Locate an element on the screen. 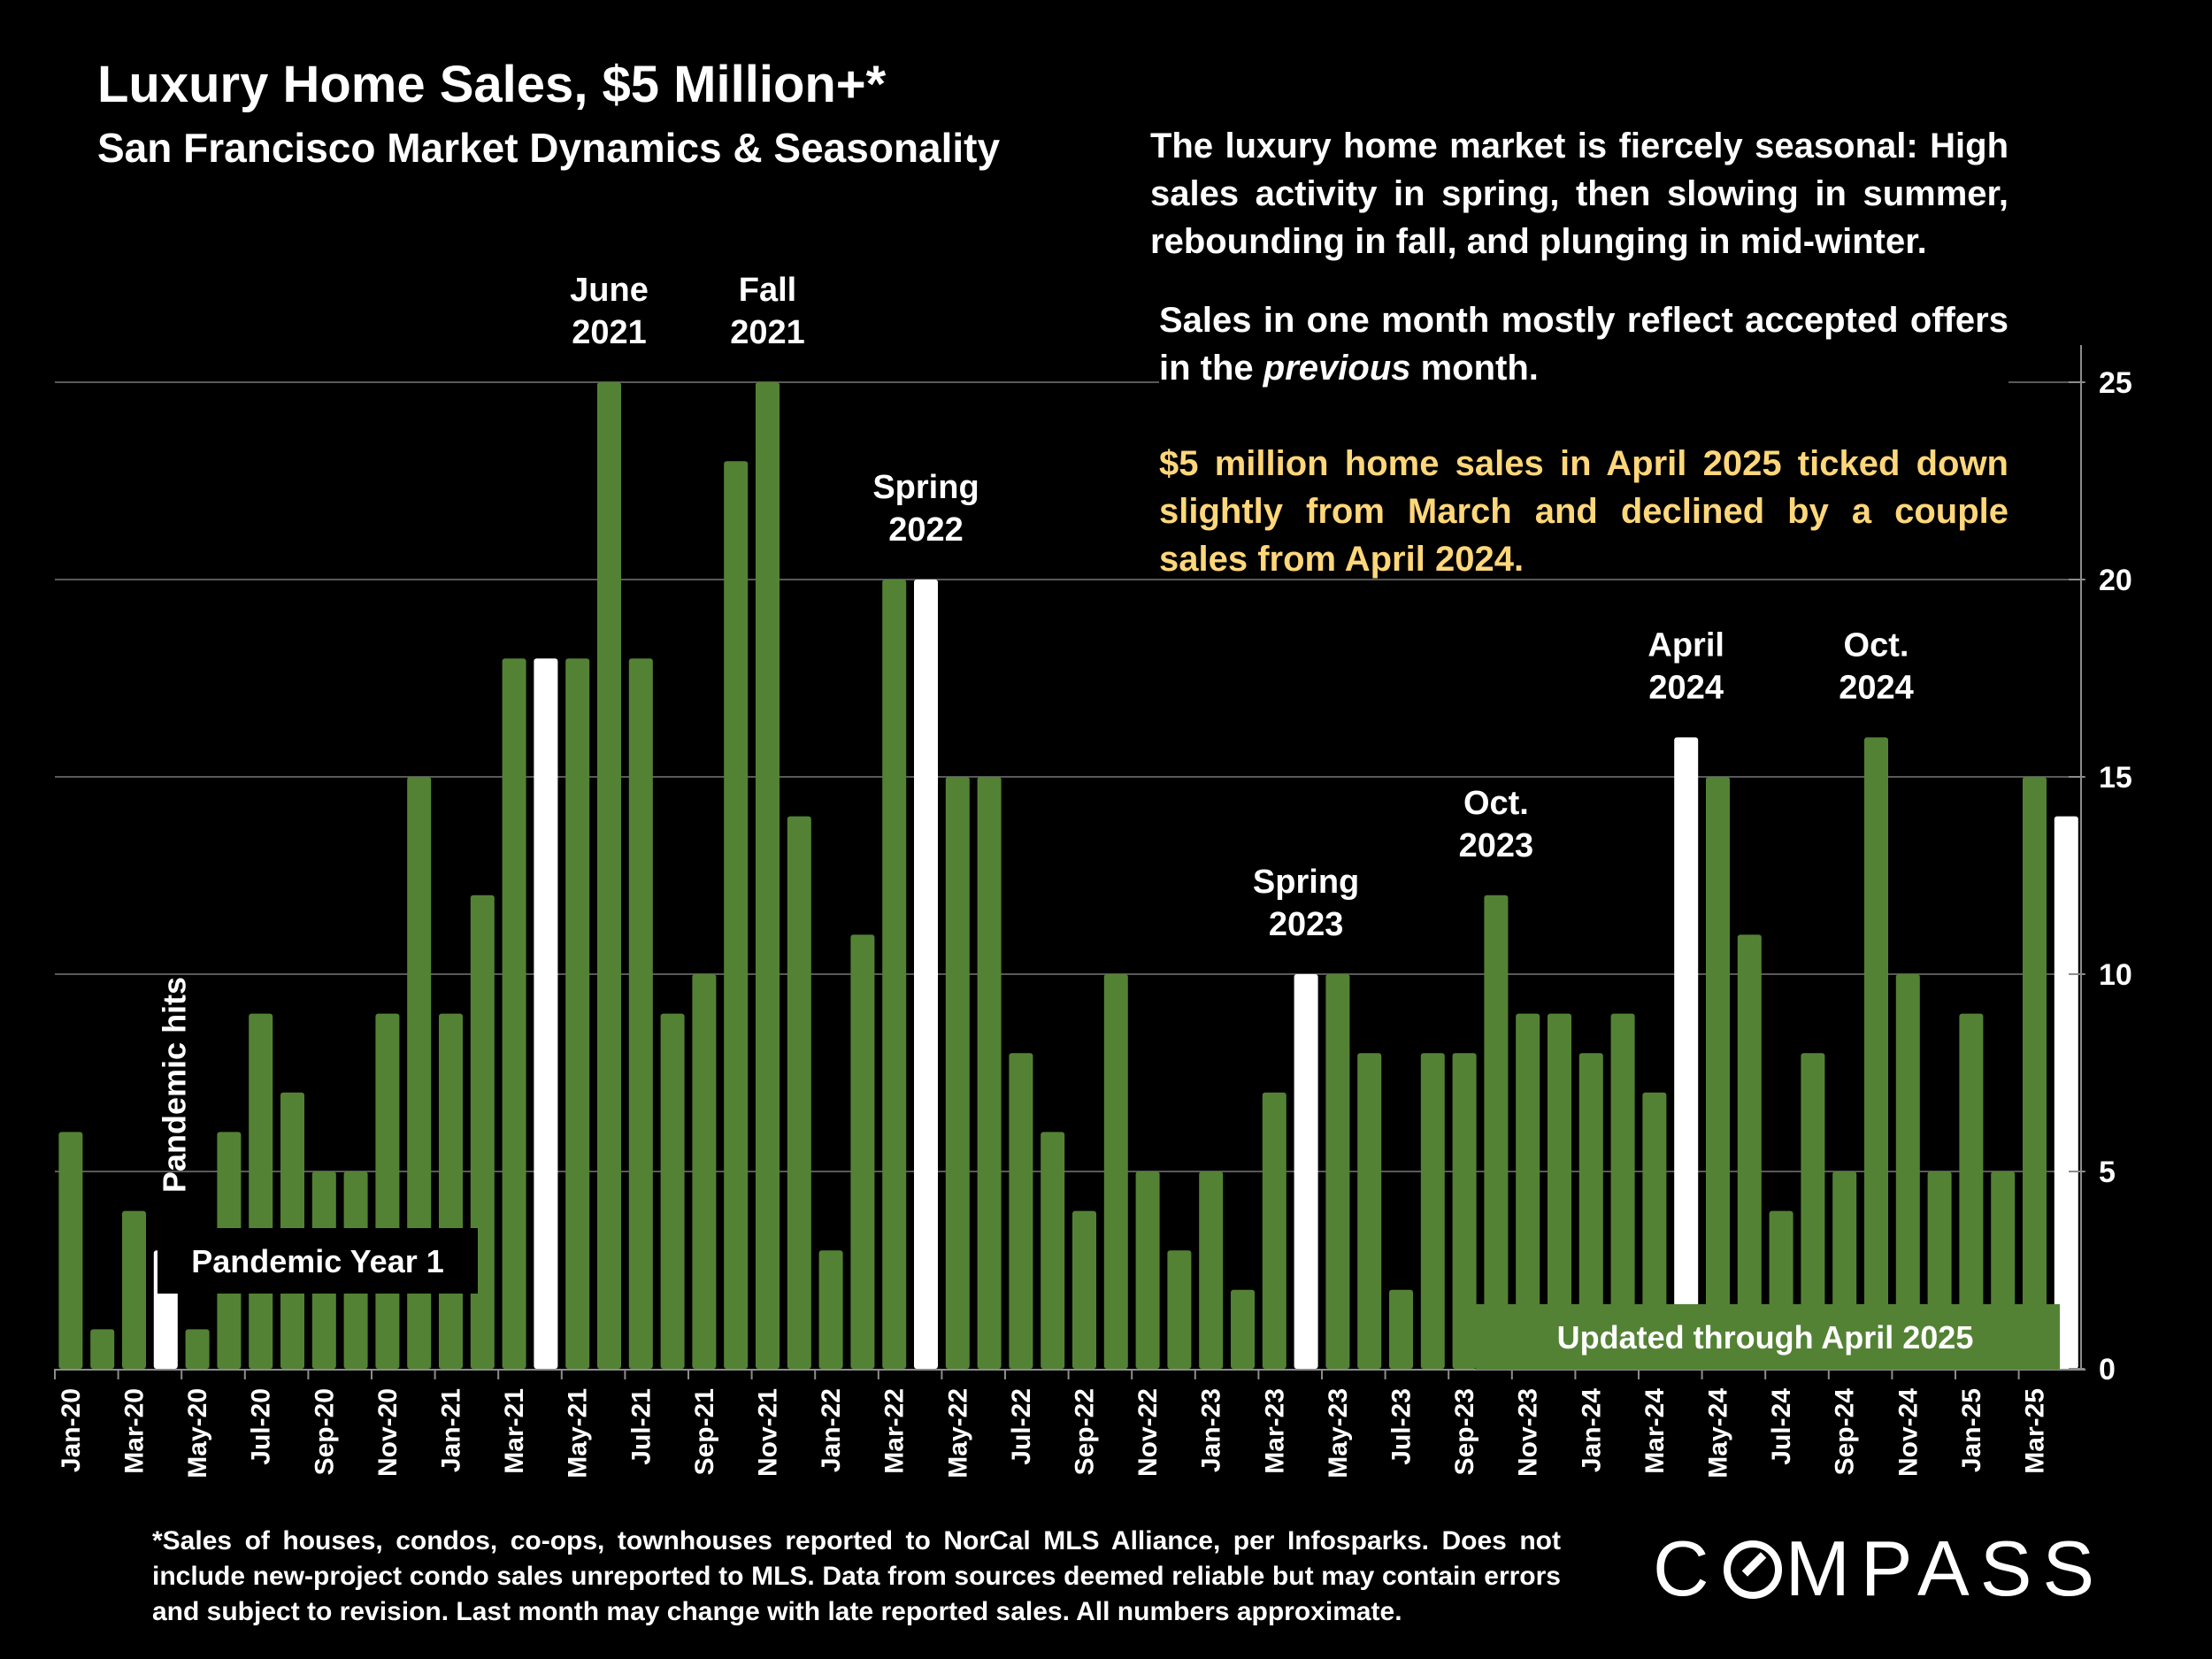  pandemic-year-box is located at coordinates (317, 1261).